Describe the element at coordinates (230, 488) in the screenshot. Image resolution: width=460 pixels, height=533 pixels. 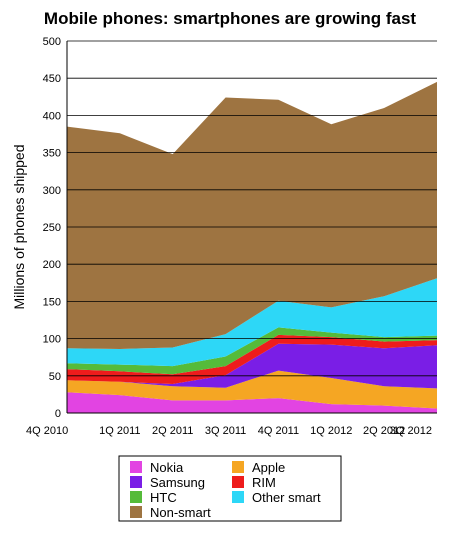
I see `legend-box` at that location.